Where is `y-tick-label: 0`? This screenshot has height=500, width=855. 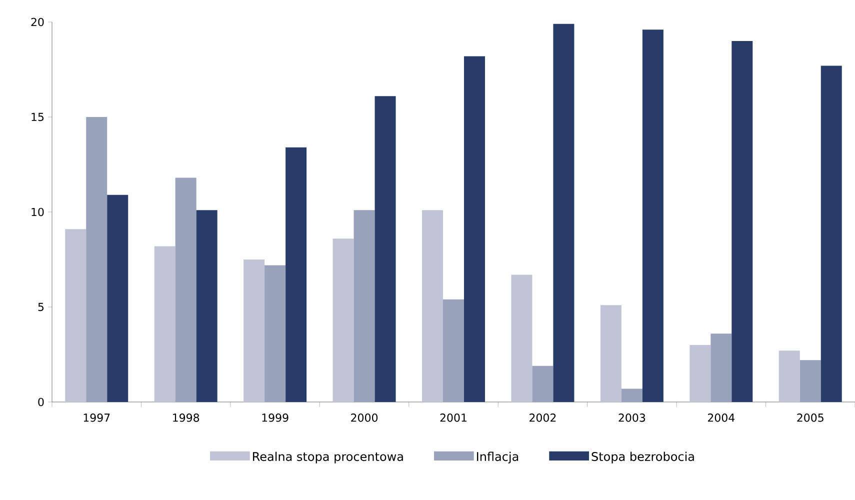
y-tick-label: 0 is located at coordinates (41, 402).